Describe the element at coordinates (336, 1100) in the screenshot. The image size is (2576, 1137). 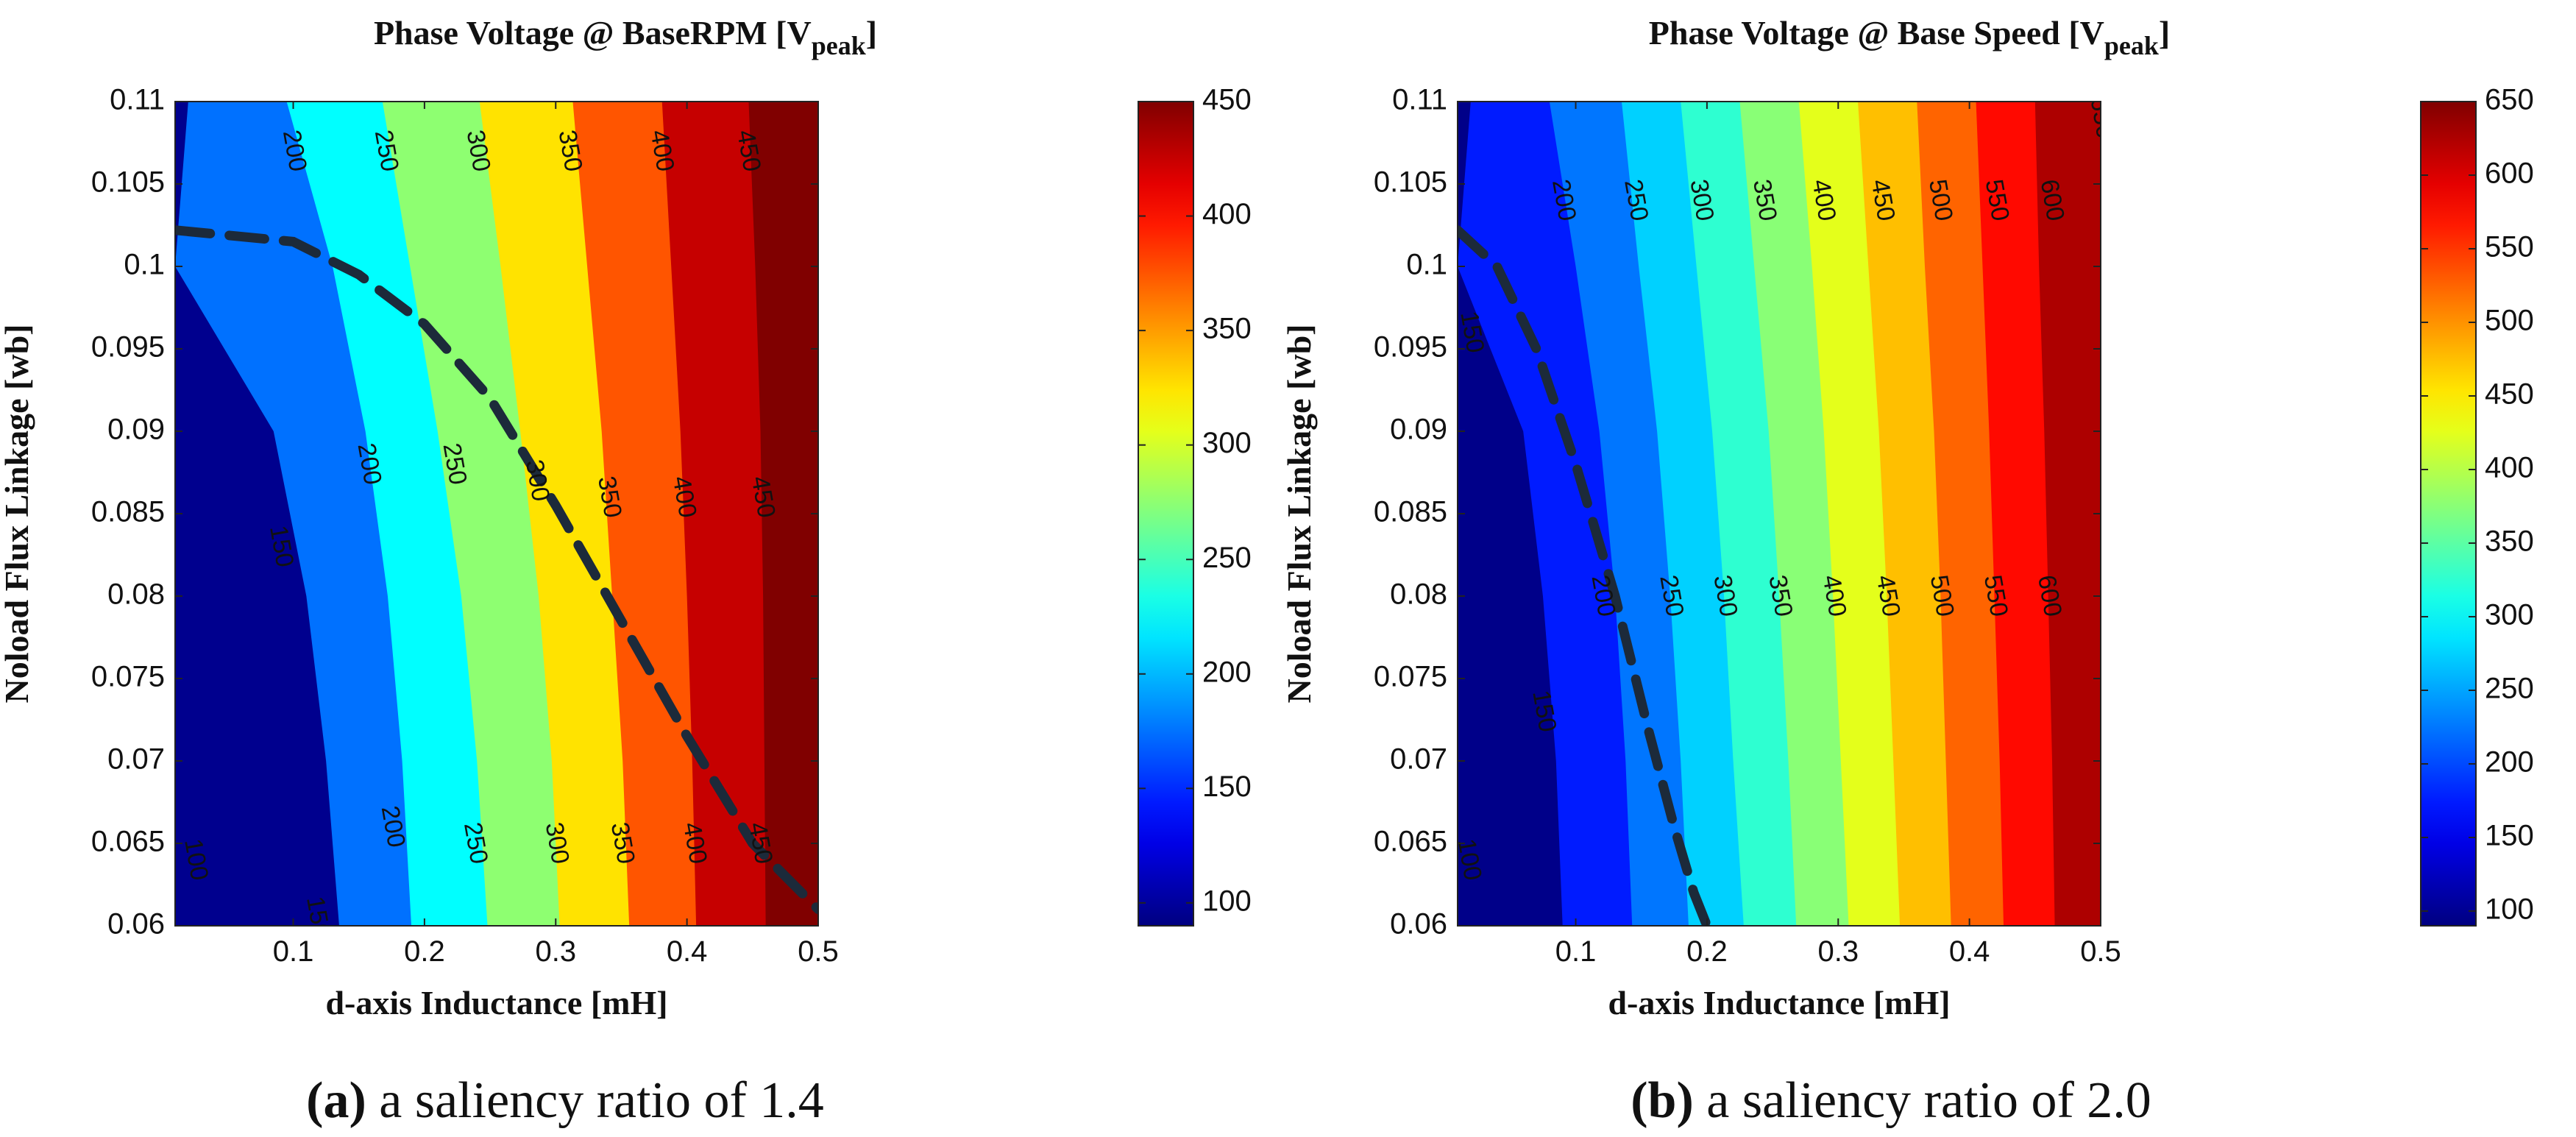
I see `caption-a-letter: (a)` at that location.